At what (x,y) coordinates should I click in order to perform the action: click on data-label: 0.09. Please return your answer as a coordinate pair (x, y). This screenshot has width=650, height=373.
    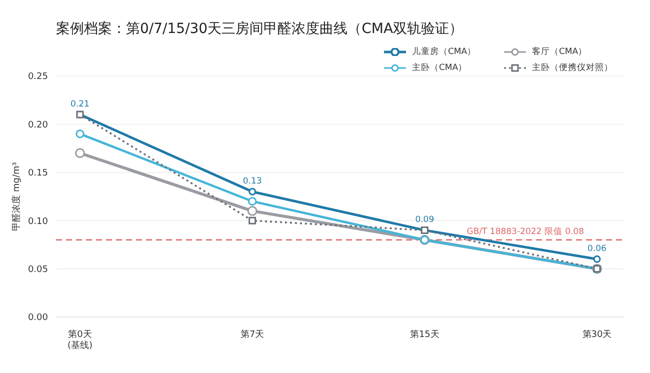
    Looking at the image, I should click on (424, 220).